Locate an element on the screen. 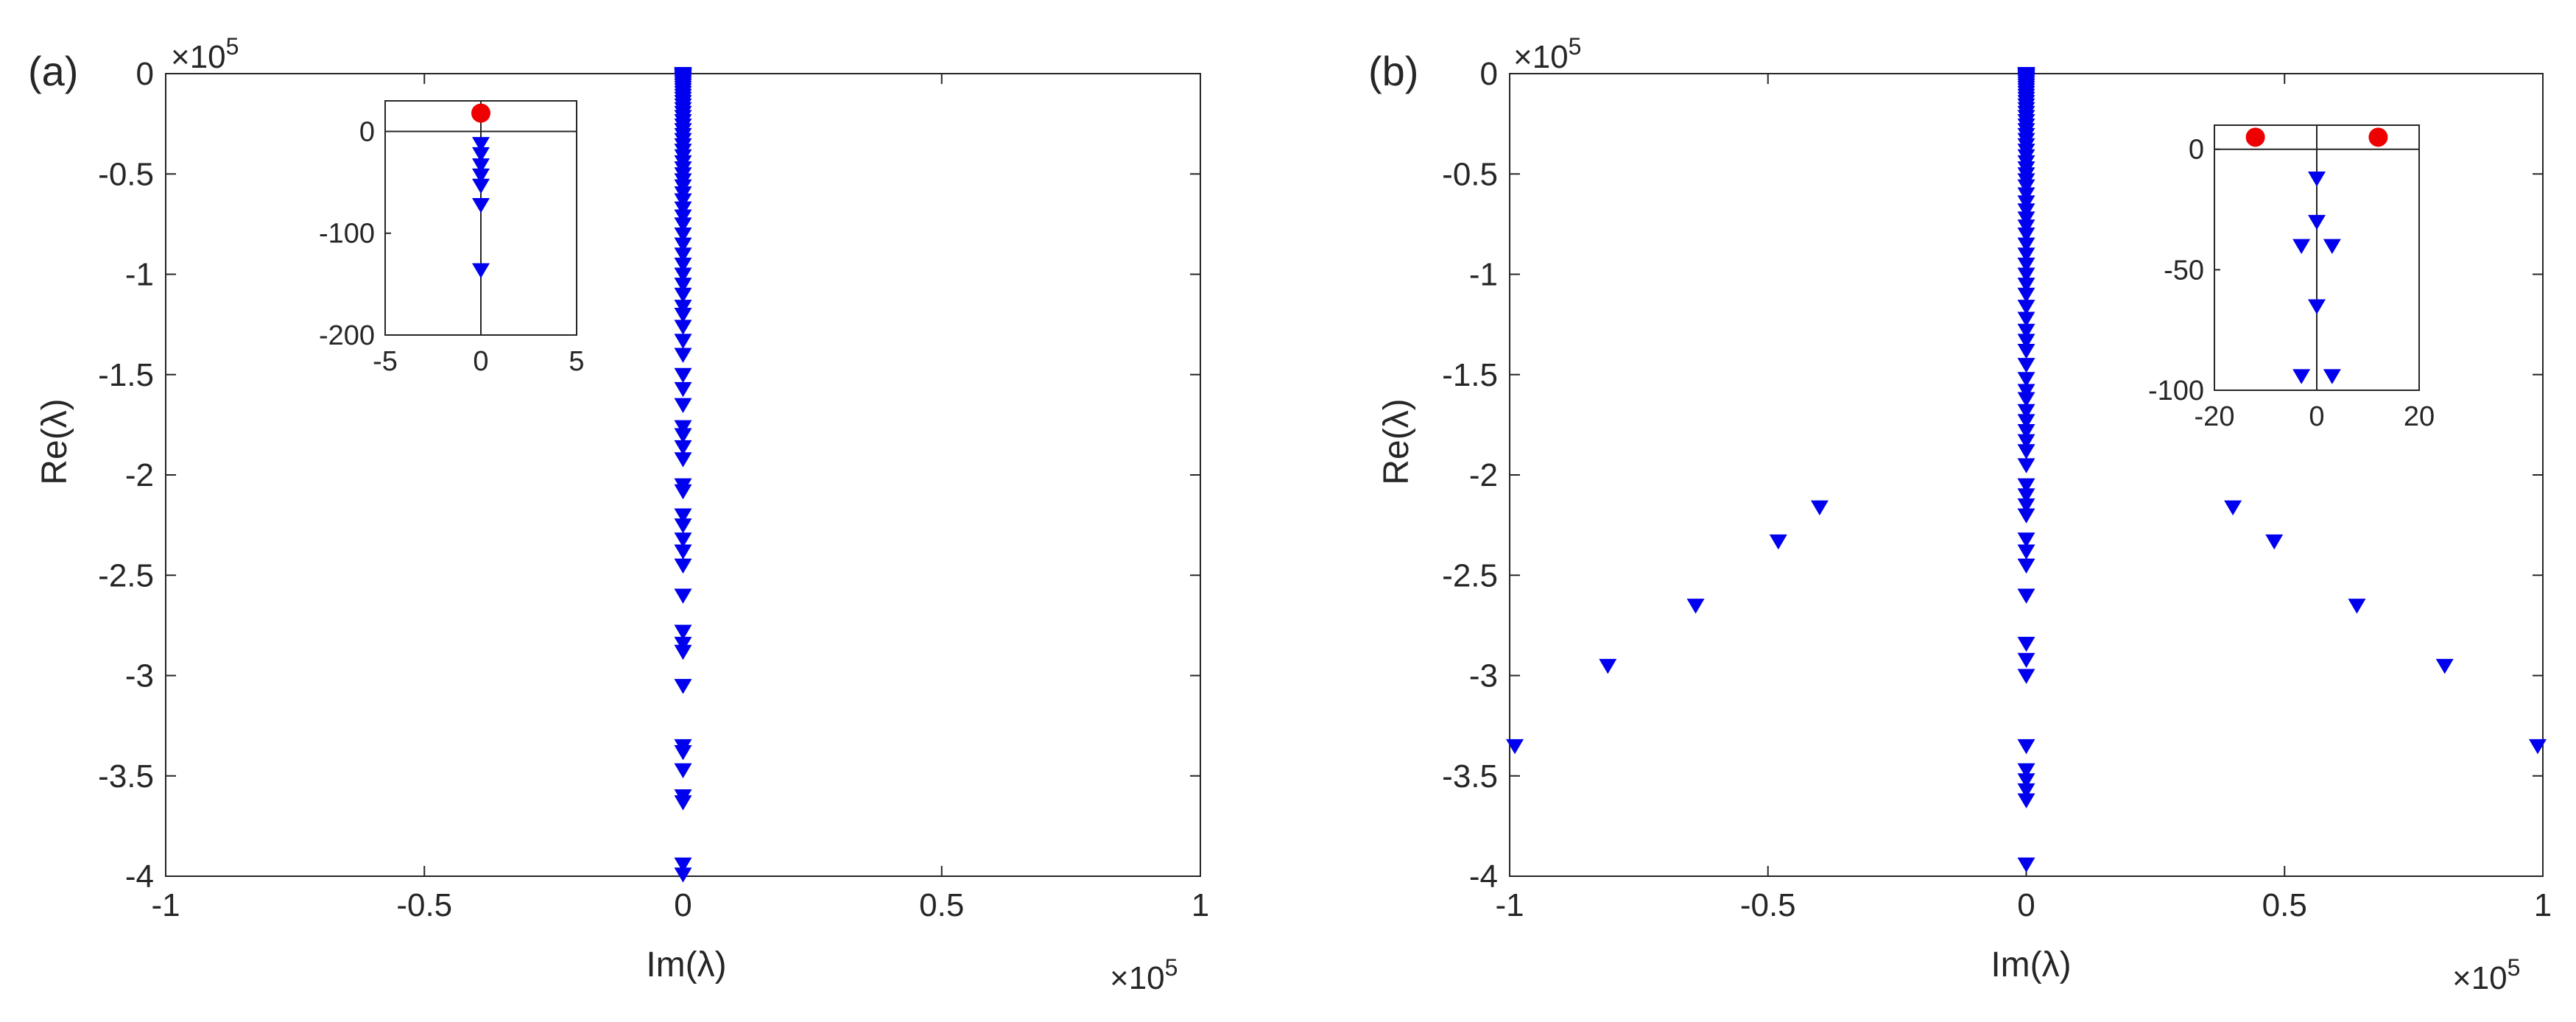 The height and width of the screenshot is (1022, 2576). y-multiplier: ×10⁵ is located at coordinates (1547, 54).